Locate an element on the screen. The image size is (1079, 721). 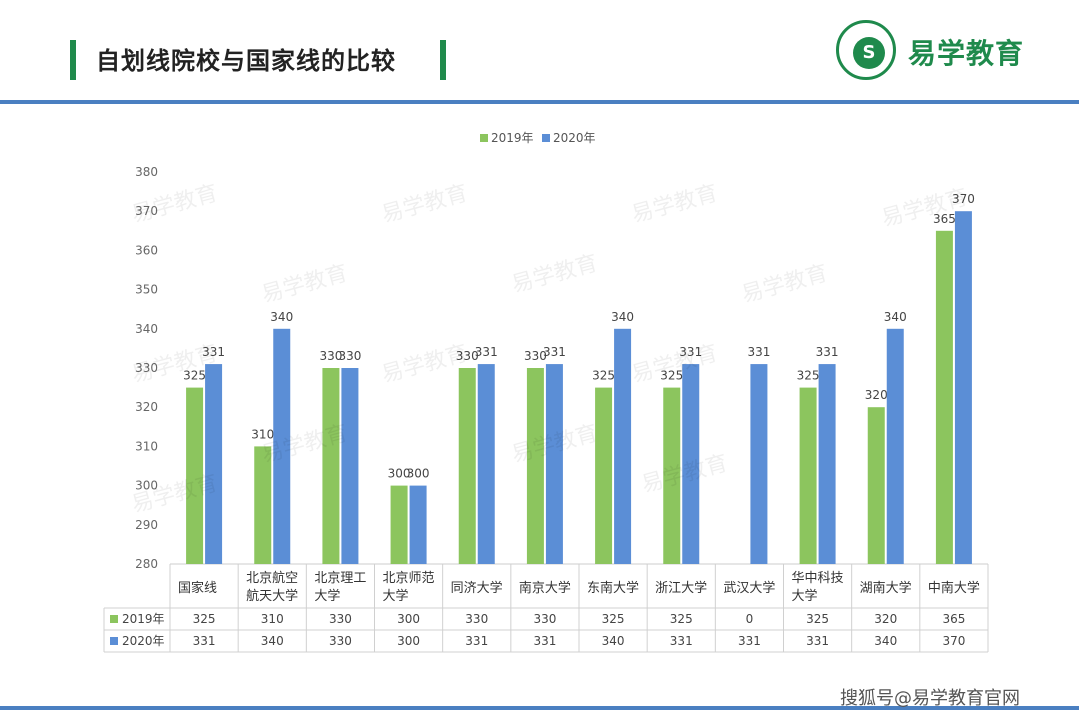
logo-seal-icon: S is located at coordinates (866, 50).